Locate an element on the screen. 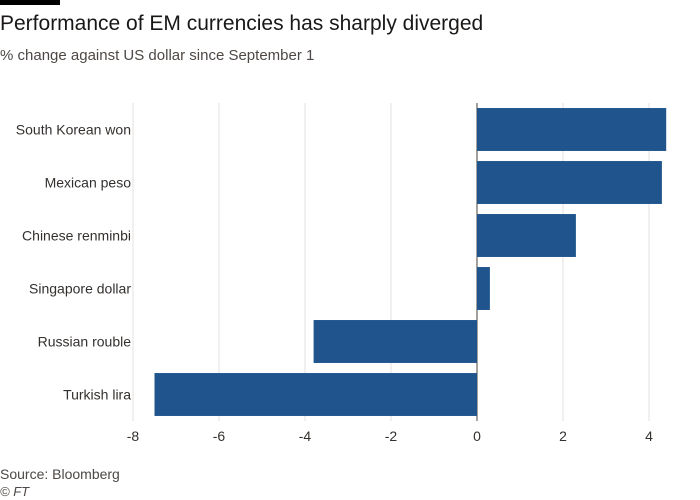  x-tick-label: -2 is located at coordinates (391, 436).